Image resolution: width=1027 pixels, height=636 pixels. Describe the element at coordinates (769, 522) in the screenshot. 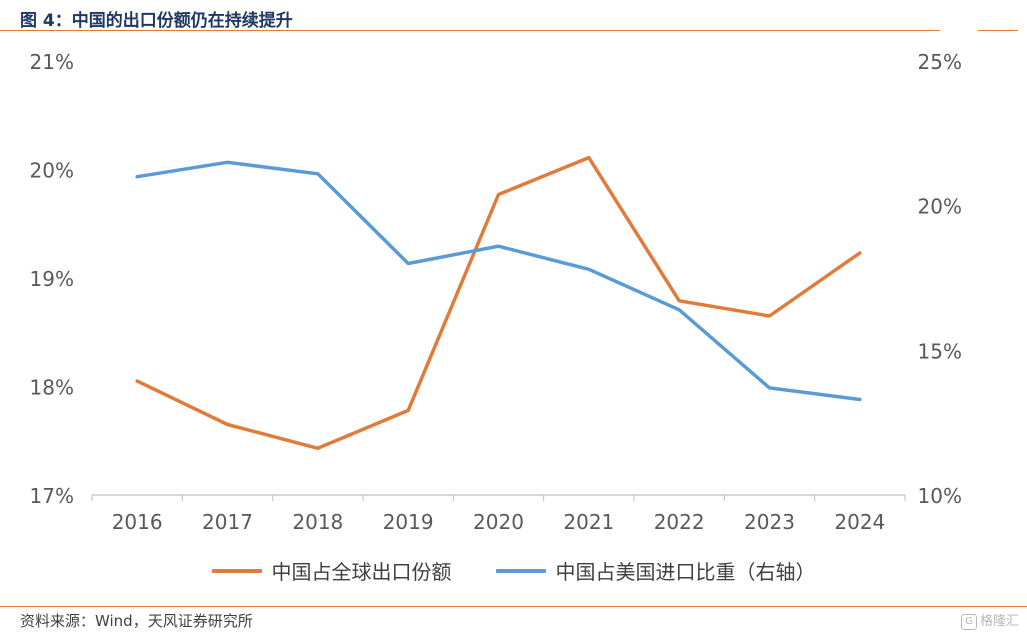

I see `x-tick-label: 2023` at that location.